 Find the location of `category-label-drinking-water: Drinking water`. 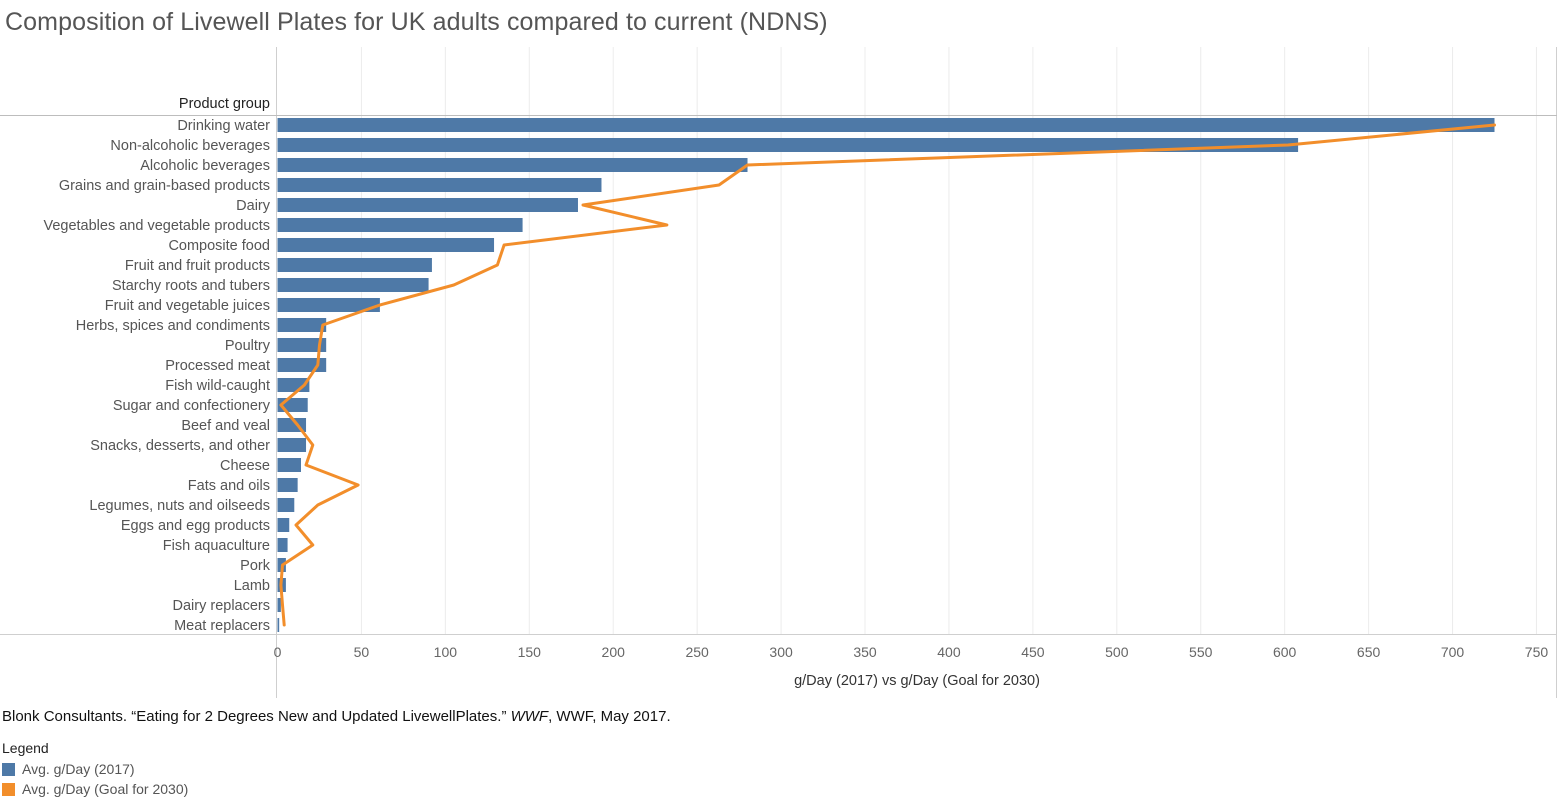

category-label-drinking-water: Drinking water is located at coordinates (223, 126).